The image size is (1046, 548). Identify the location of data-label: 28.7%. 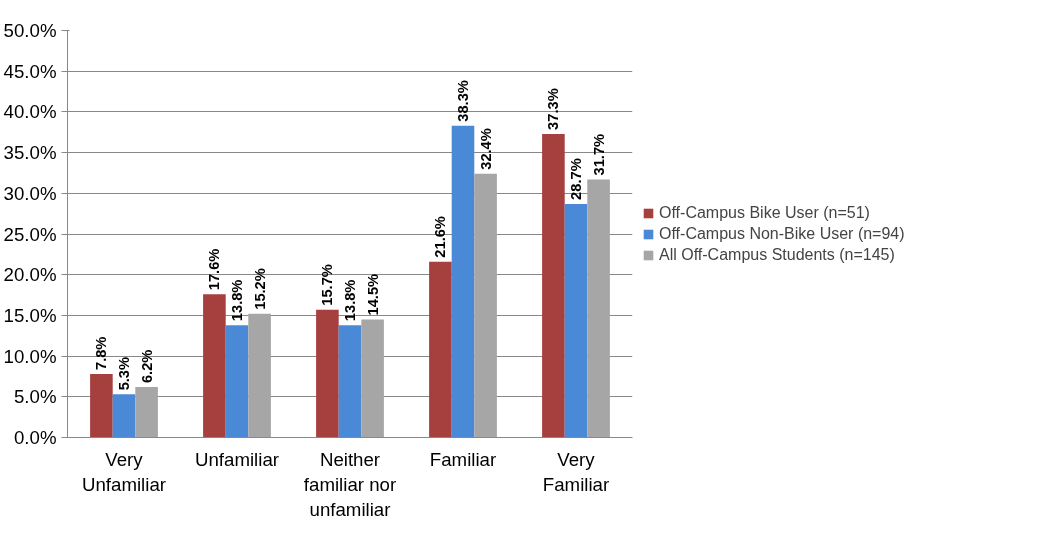
(576, 179).